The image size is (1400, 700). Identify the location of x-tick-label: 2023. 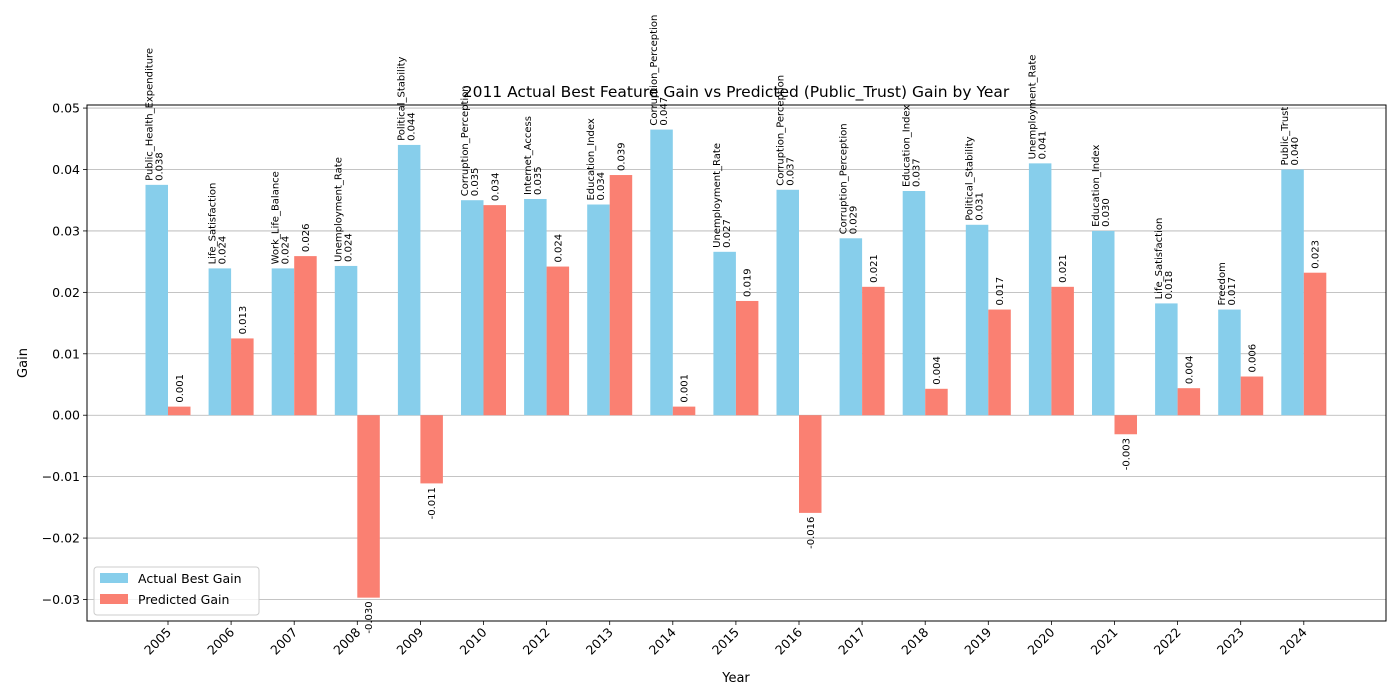
(1230, 641).